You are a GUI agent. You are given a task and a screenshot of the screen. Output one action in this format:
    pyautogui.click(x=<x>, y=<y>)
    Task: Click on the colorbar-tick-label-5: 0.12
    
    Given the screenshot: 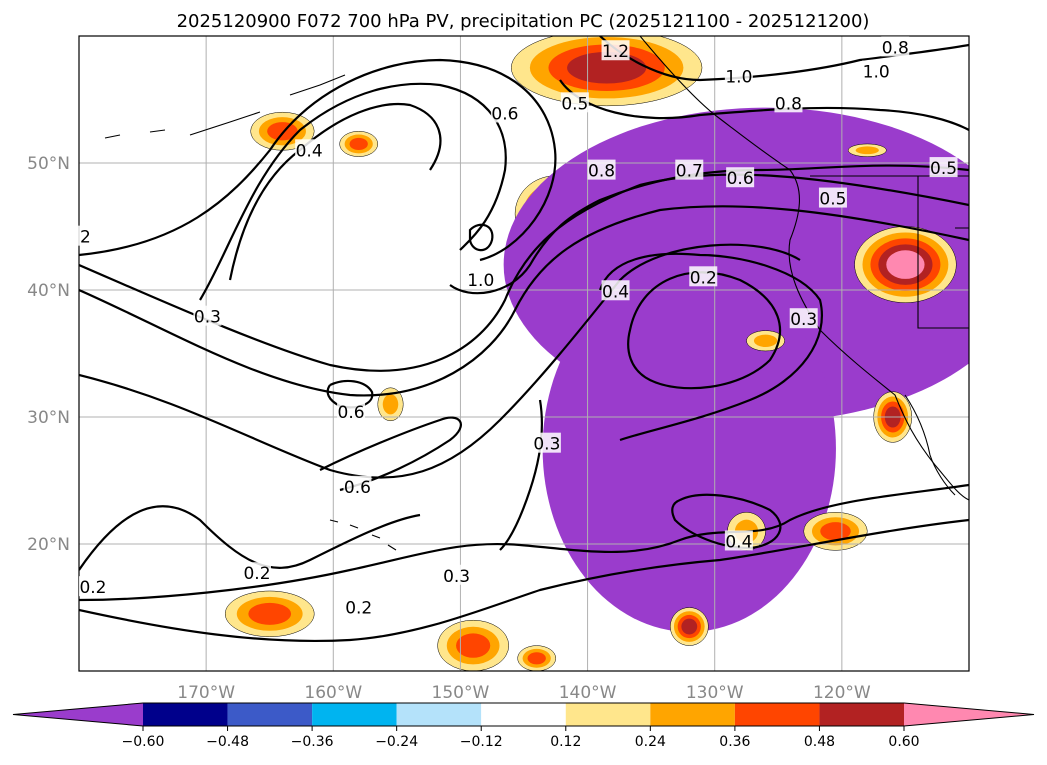 What is the action you would take?
    pyautogui.click(x=565, y=742)
    